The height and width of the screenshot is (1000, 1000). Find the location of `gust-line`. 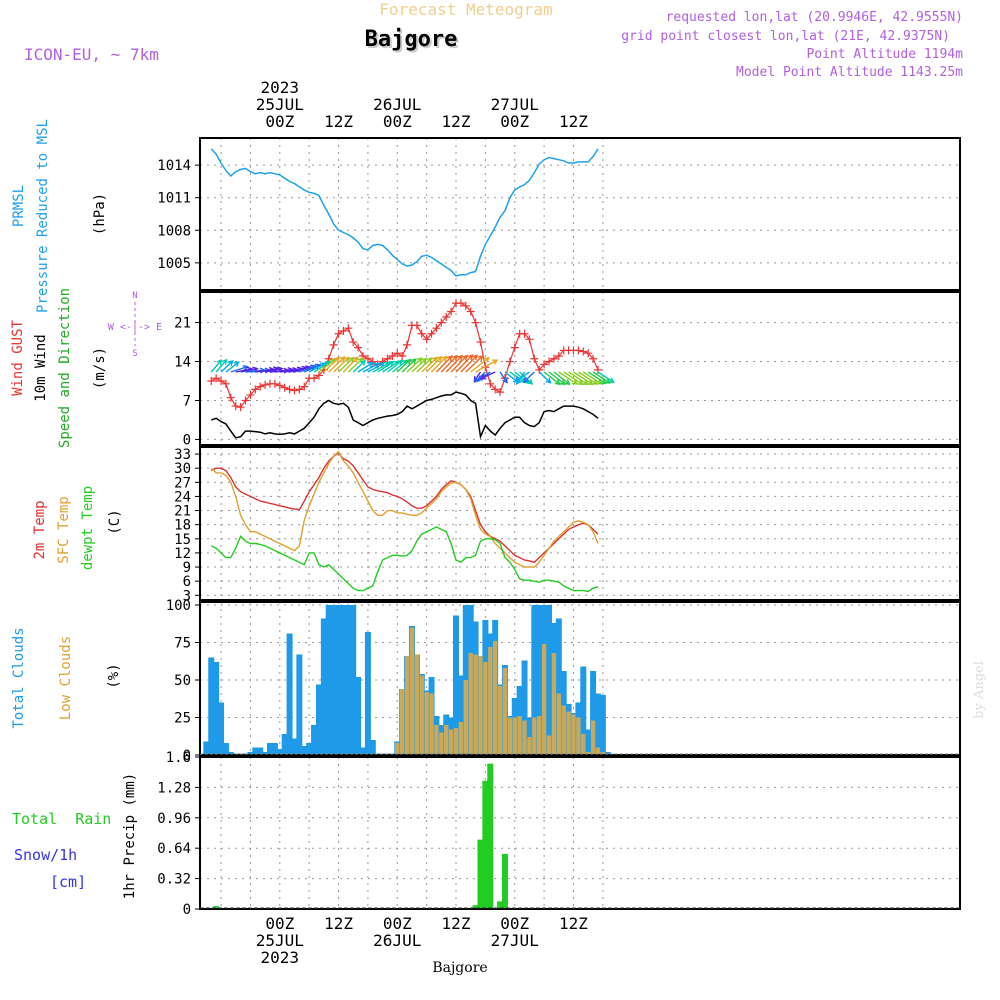

gust-line is located at coordinates (405, 355).